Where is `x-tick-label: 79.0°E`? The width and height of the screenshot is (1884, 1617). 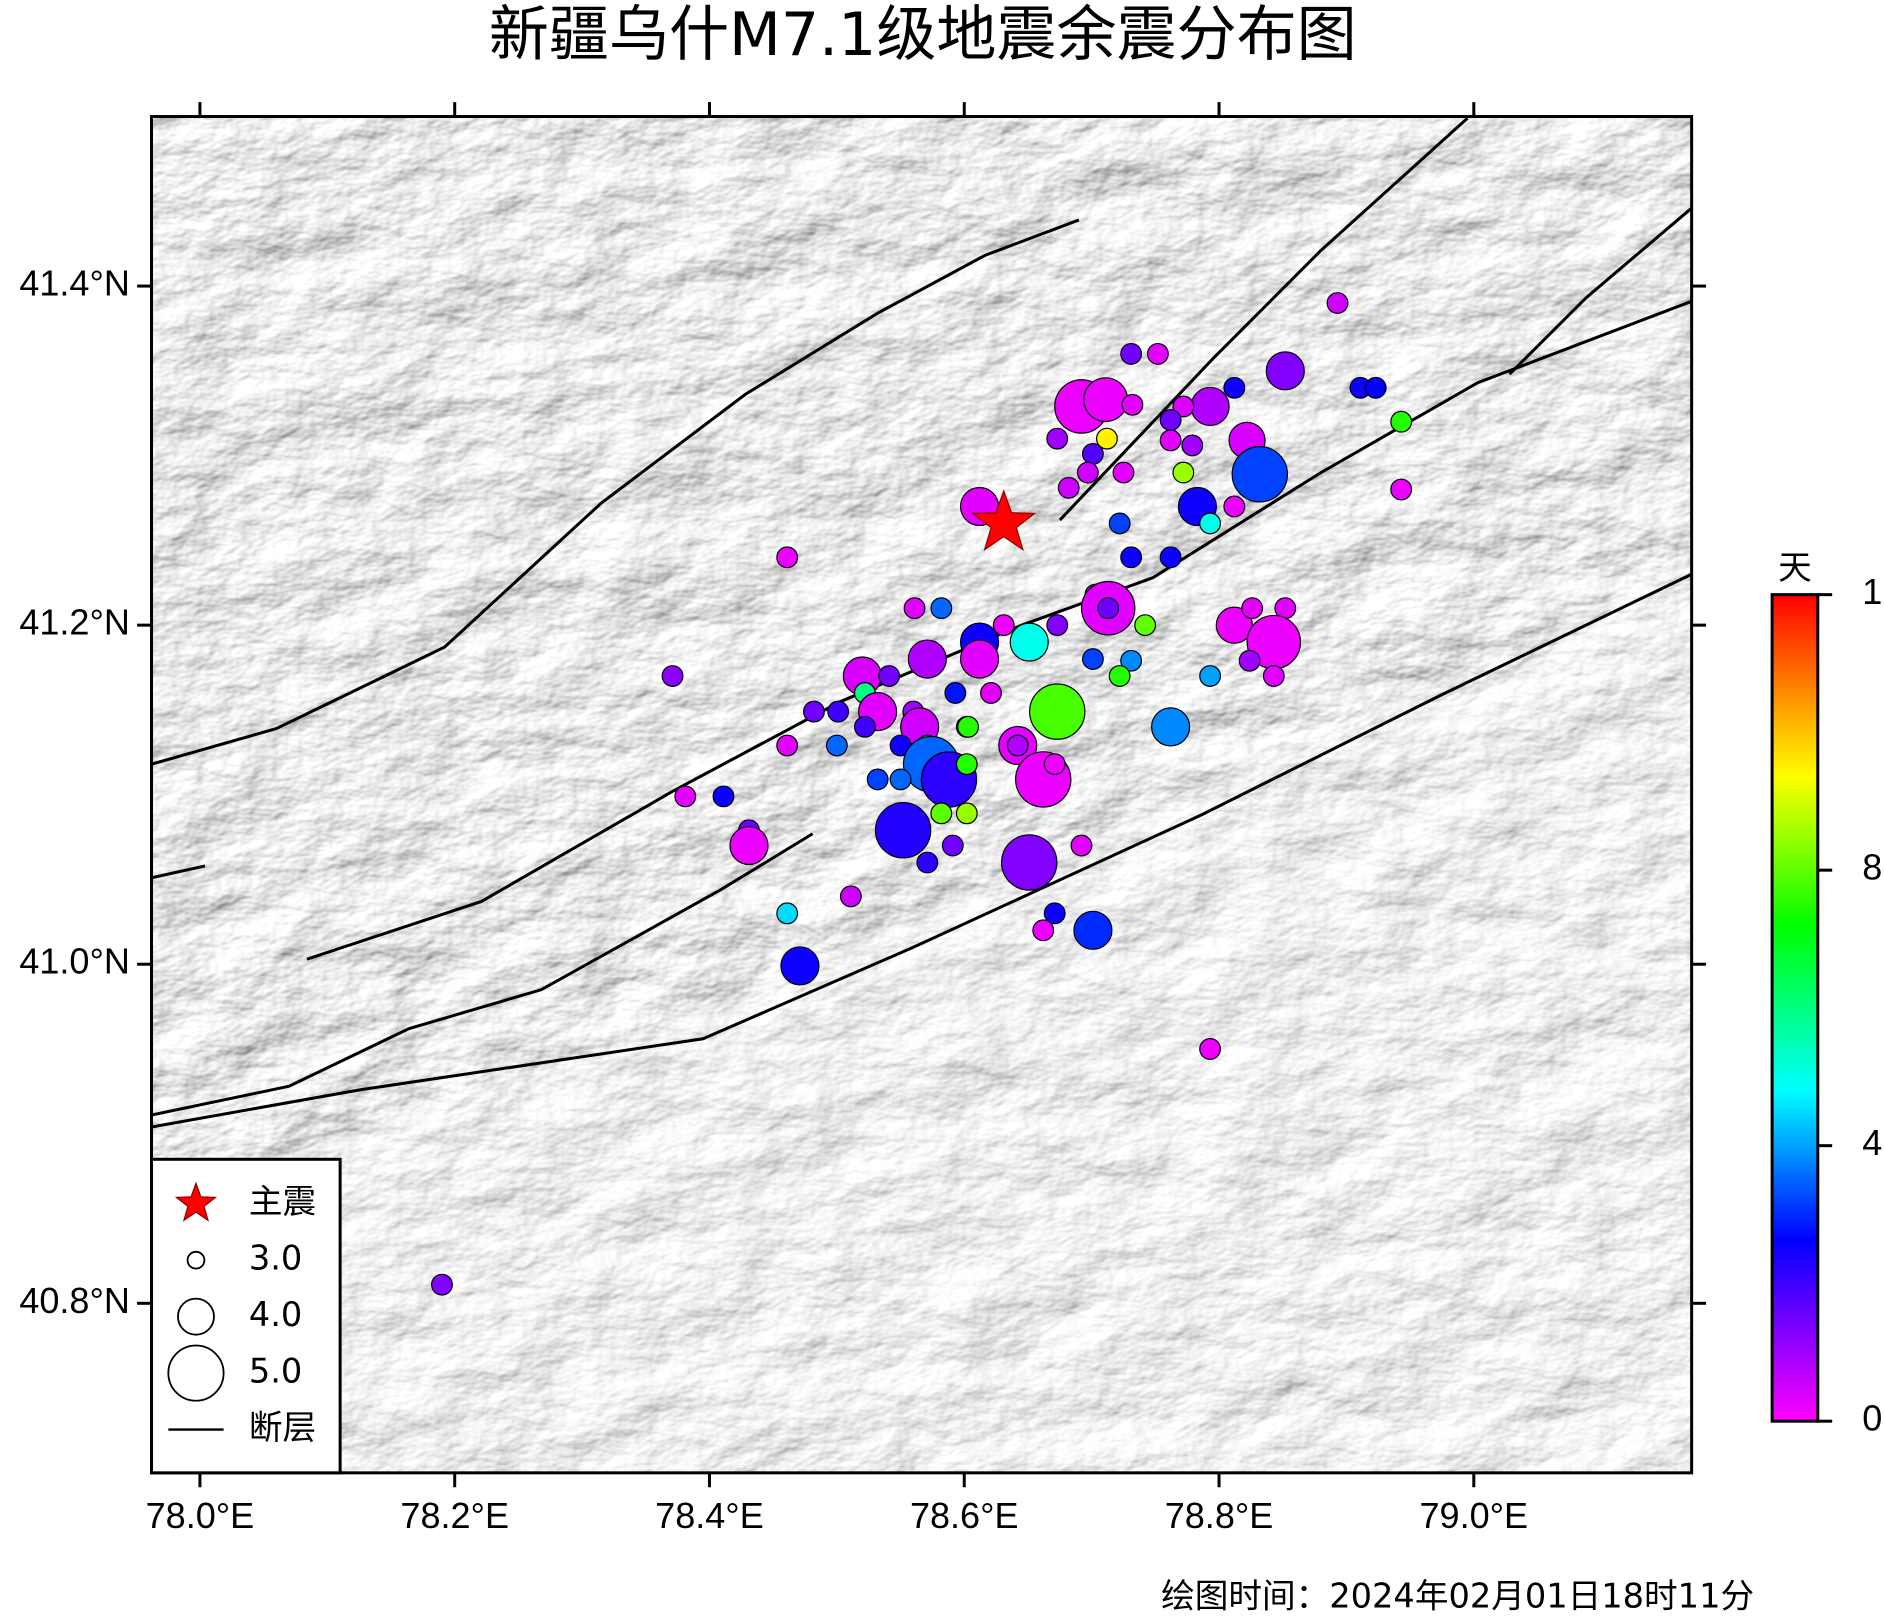 x-tick-label: 79.0°E is located at coordinates (1474, 1515).